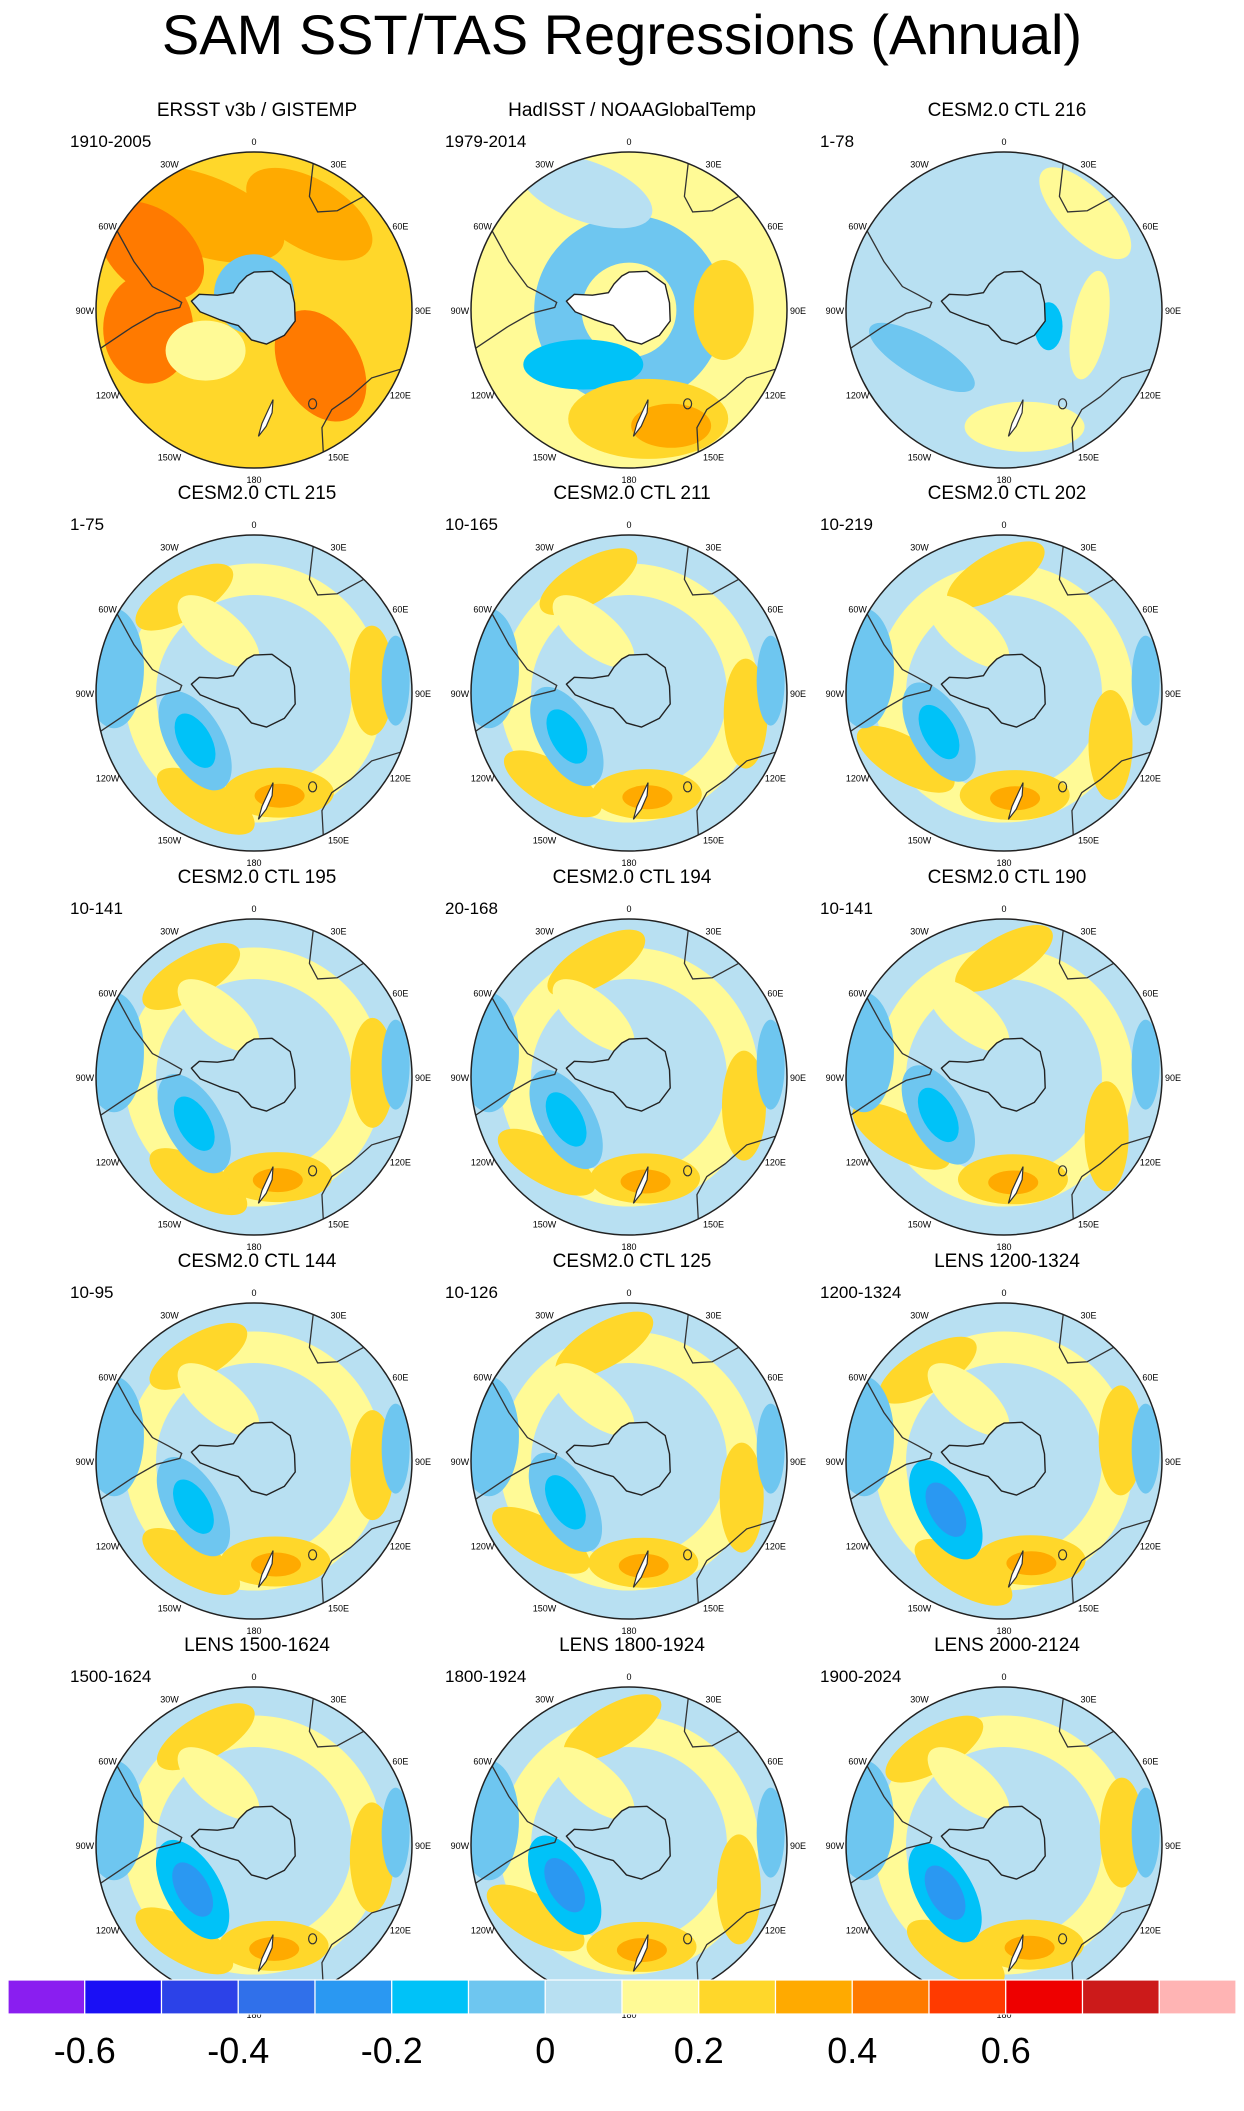  What do you see at coordinates (846, 524) in the screenshot?
I see `panel-period: 10-219` at bounding box center [846, 524].